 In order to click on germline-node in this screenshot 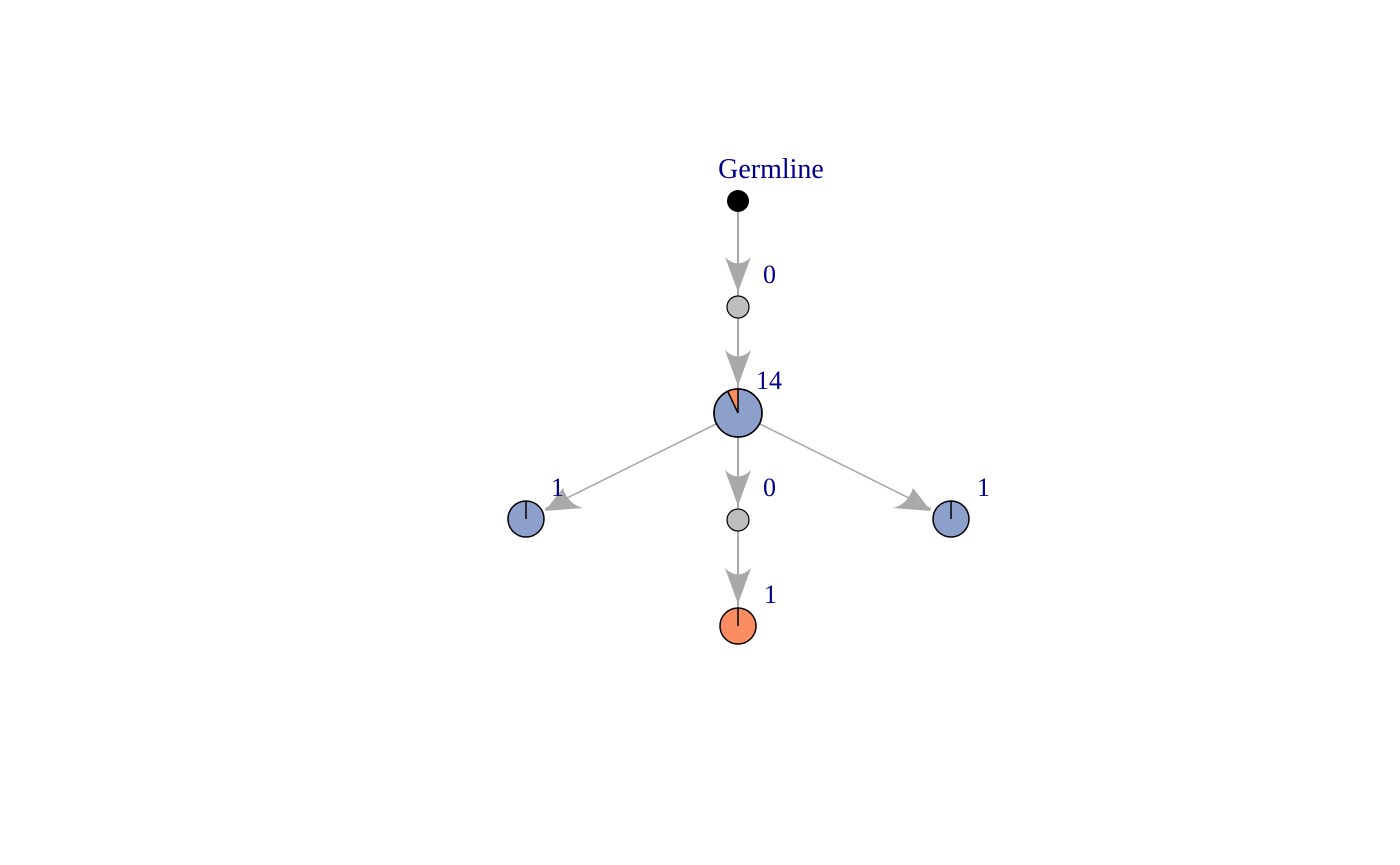, I will do `click(738, 201)`.